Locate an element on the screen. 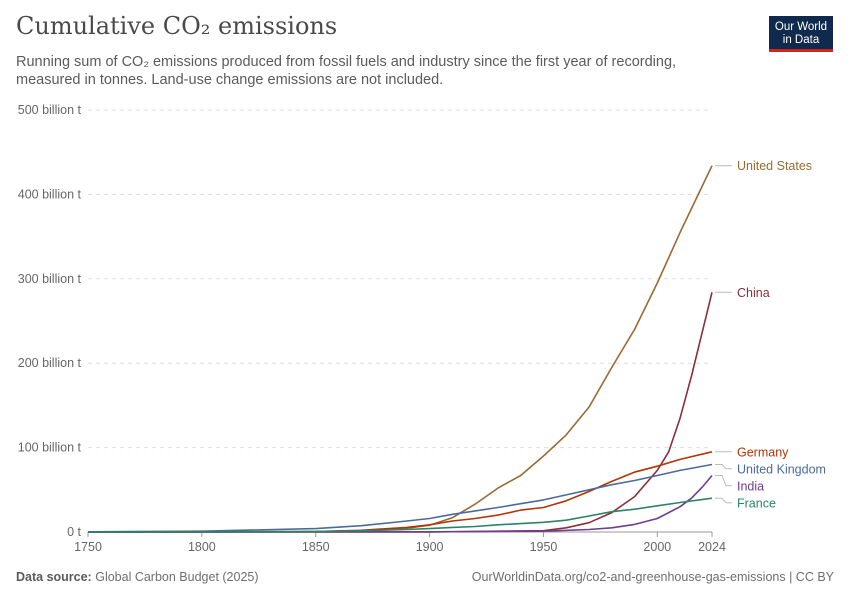  series-label: France is located at coordinates (756, 503).